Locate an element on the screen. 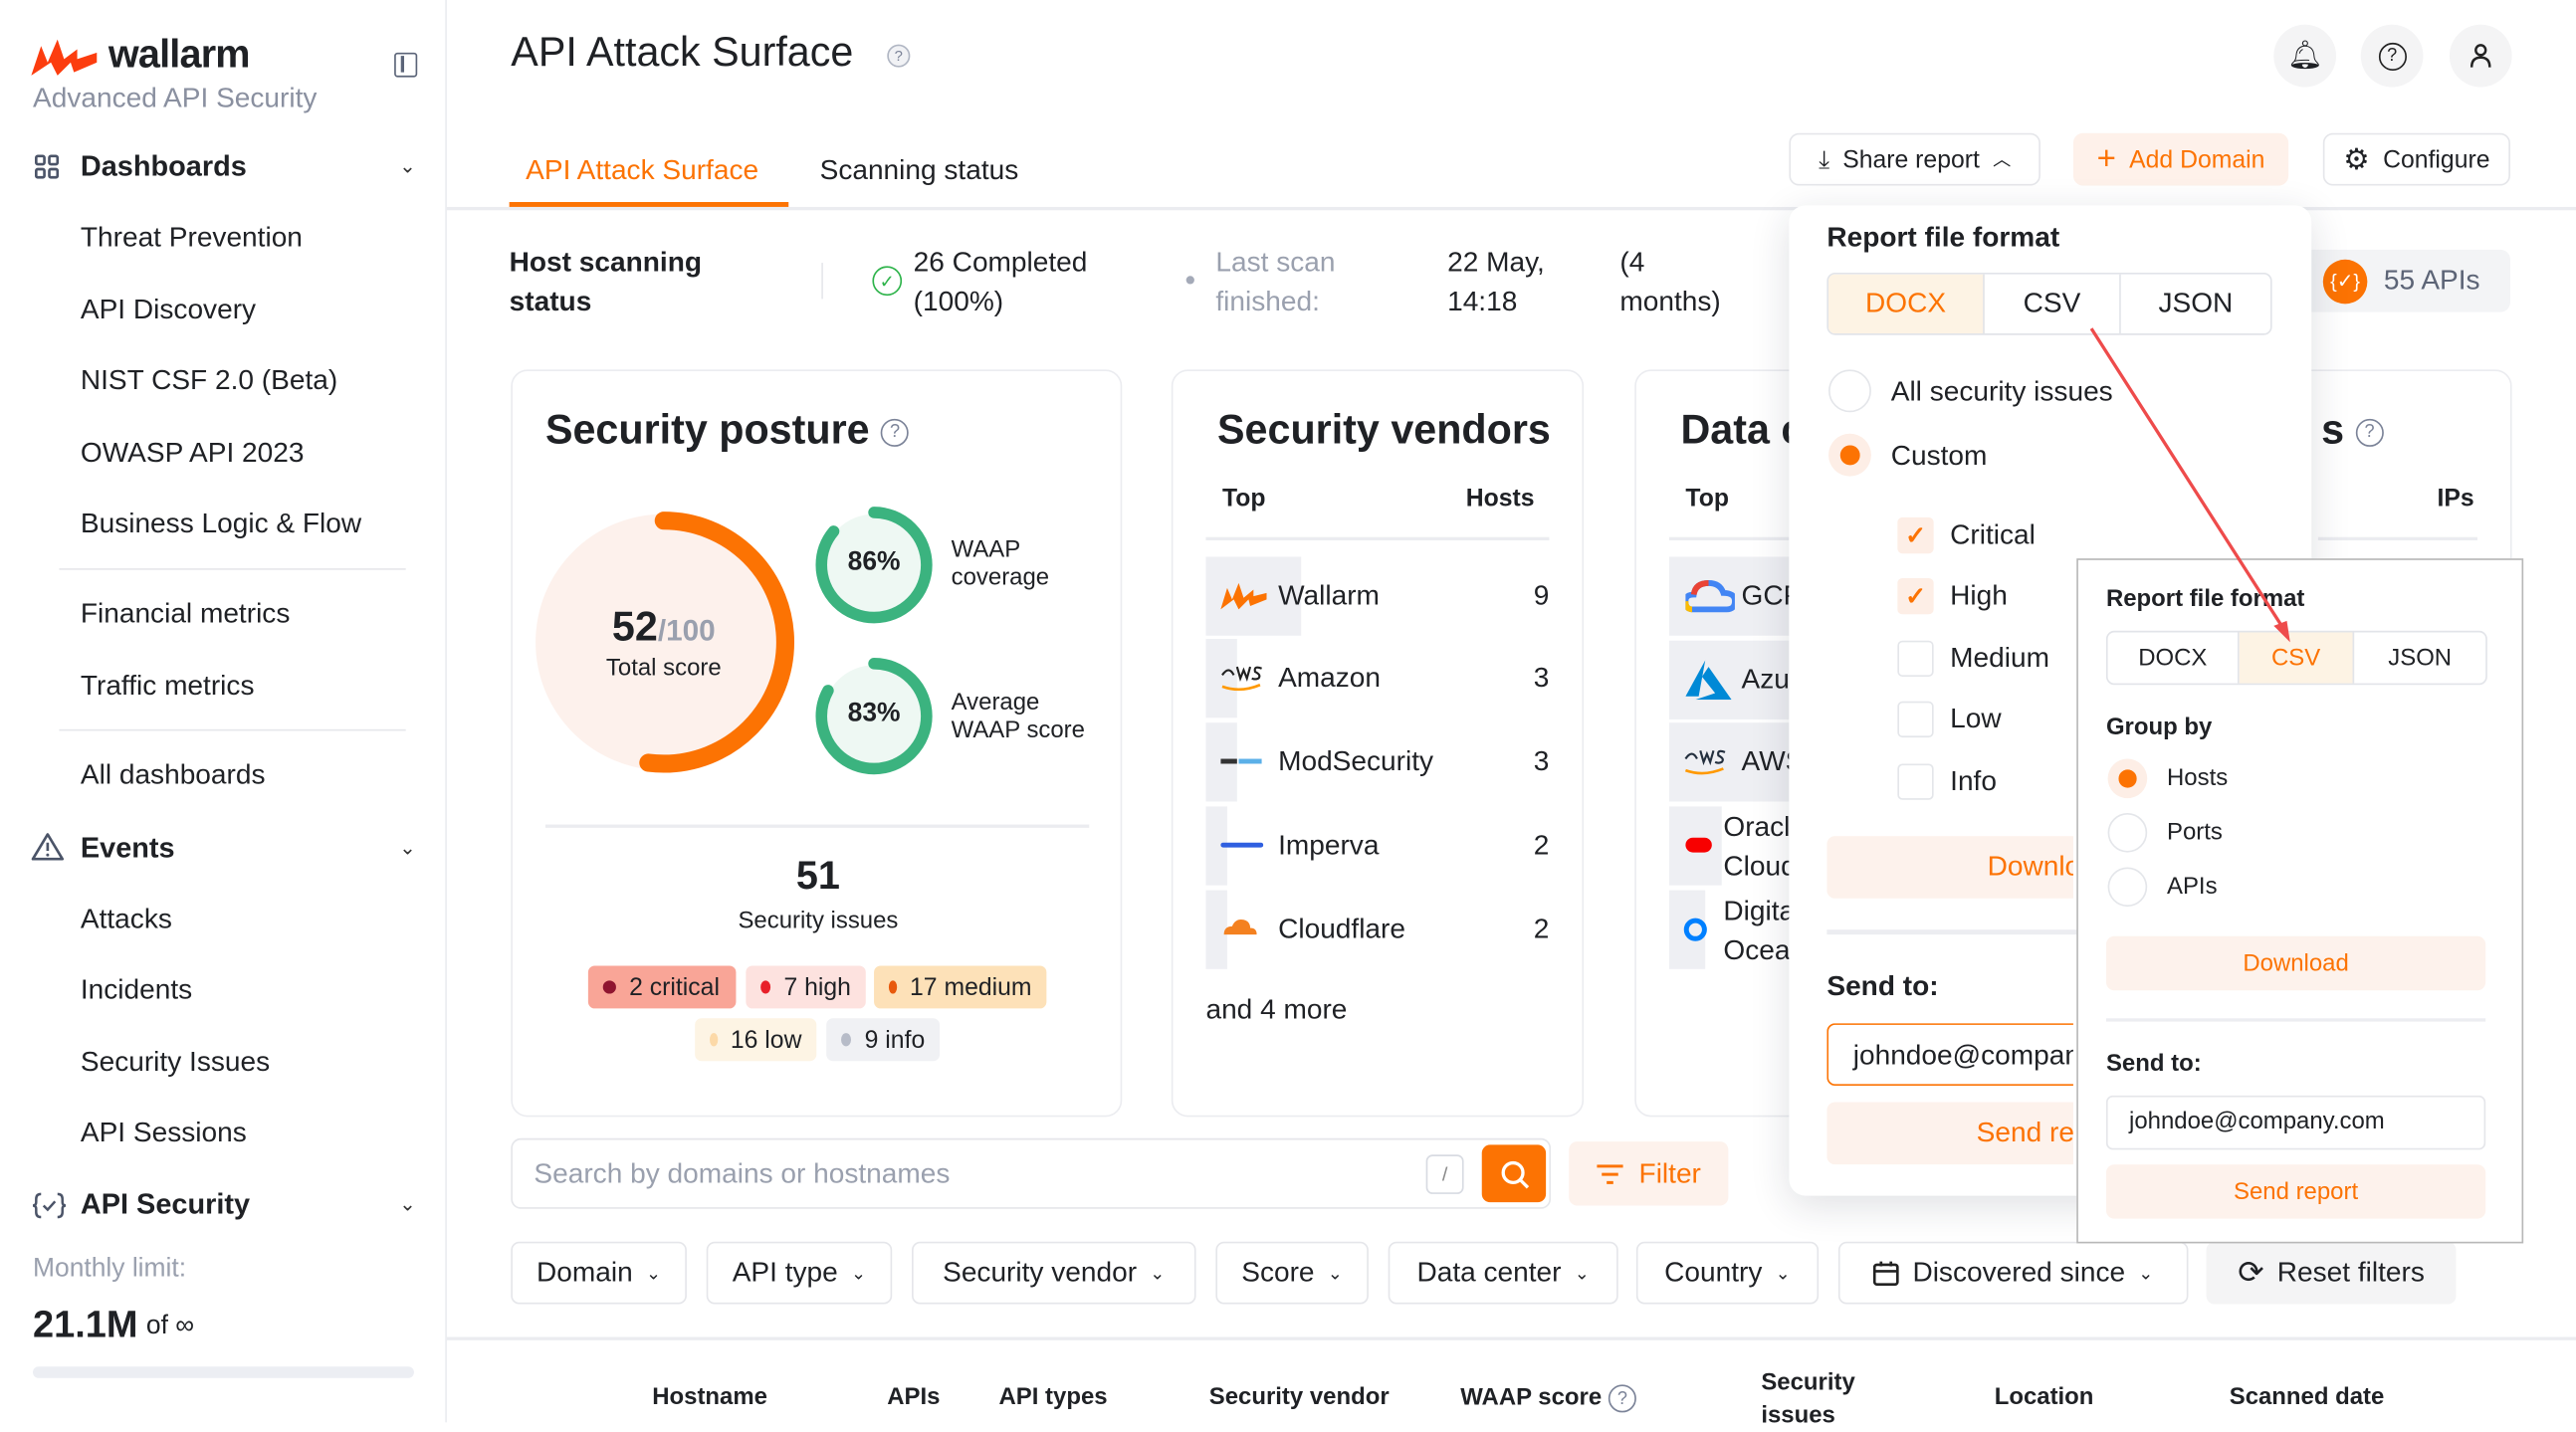 The width and height of the screenshot is (2576, 1432). apis-count-badge: {✓} 55 APIs is located at coordinates (2404, 280).